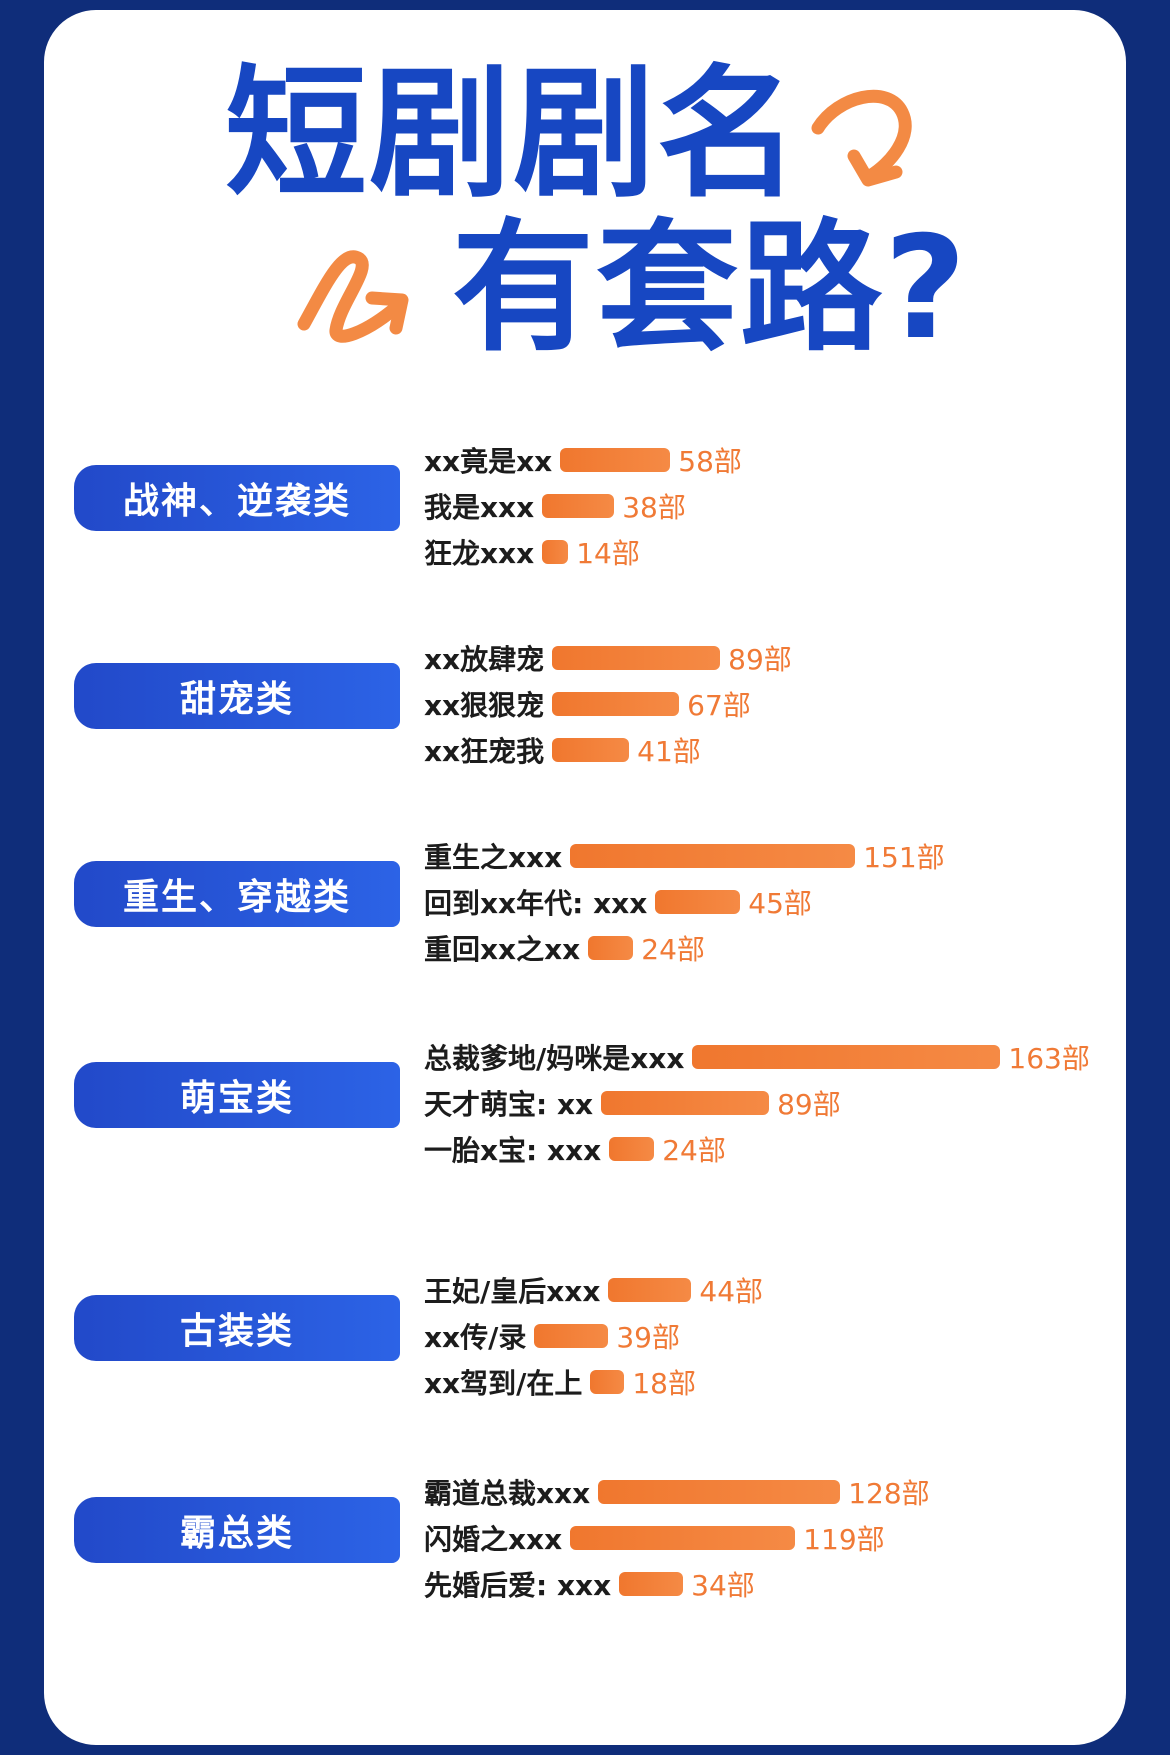 The height and width of the screenshot is (1755, 1170). What do you see at coordinates (710, 288) in the screenshot?
I see `title-line-2: 有套路?` at bounding box center [710, 288].